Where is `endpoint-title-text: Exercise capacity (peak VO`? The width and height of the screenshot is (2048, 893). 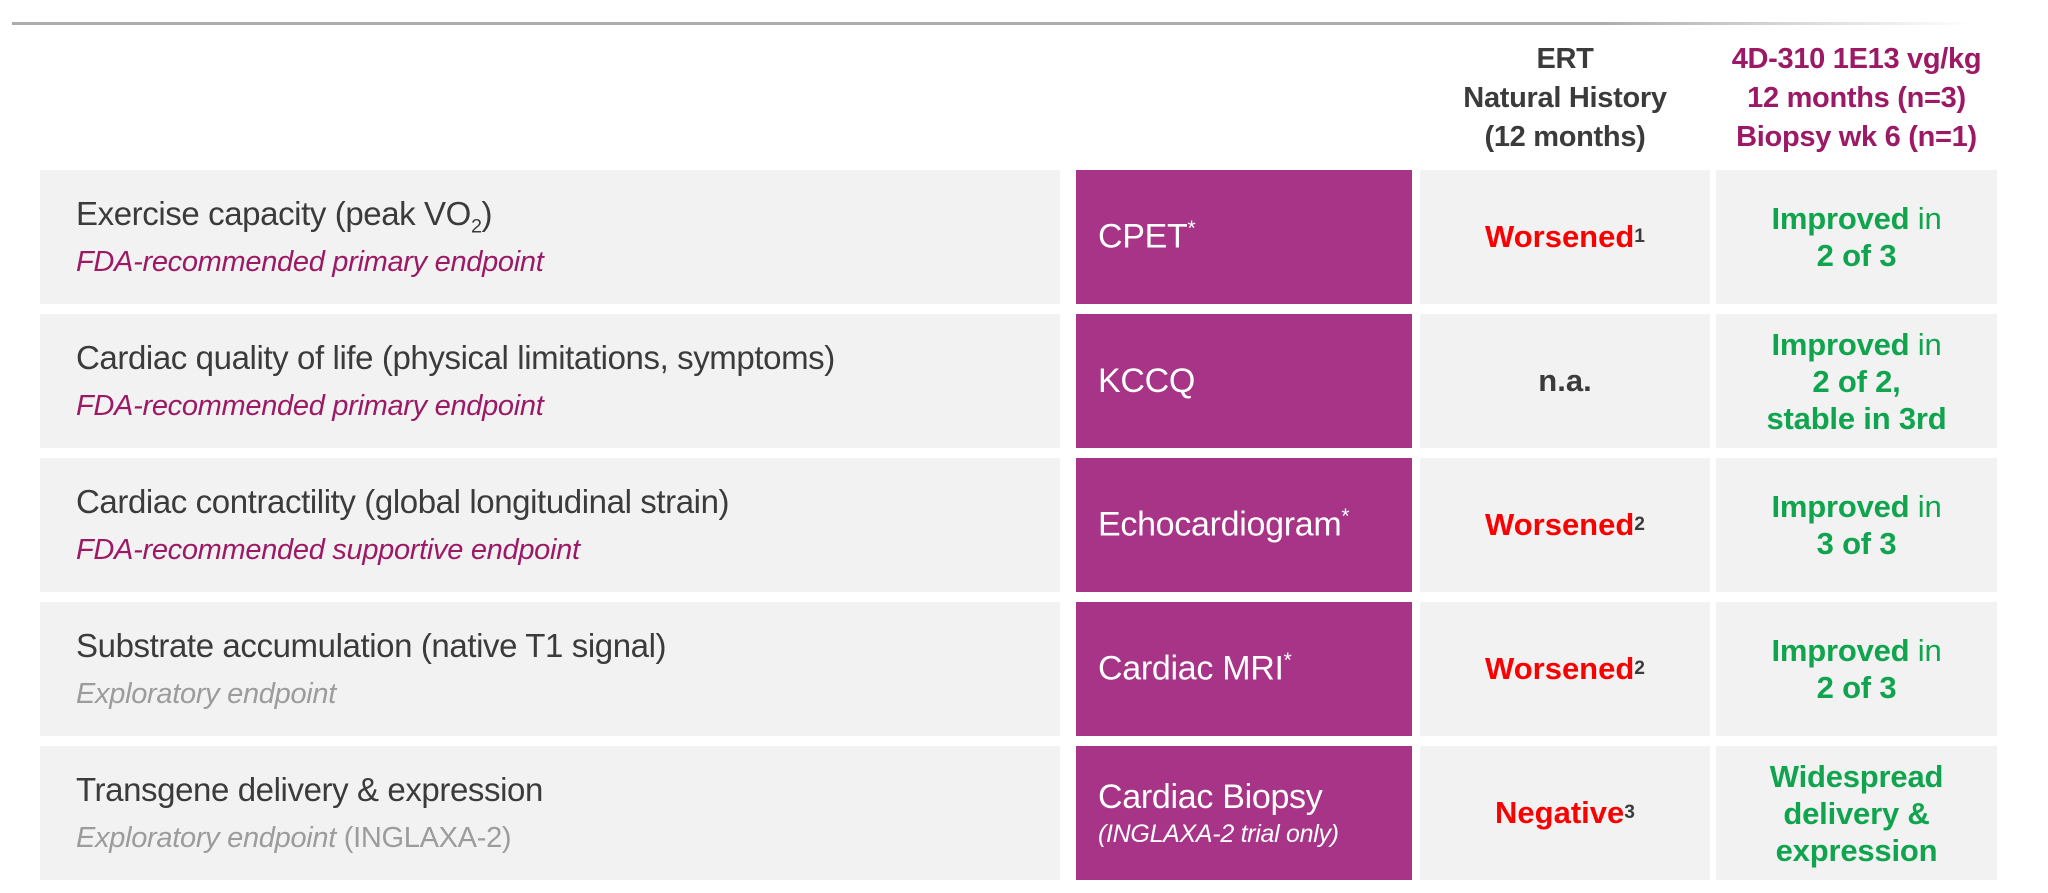
endpoint-title-text: Exercise capacity (peak VO is located at coordinates (273, 214).